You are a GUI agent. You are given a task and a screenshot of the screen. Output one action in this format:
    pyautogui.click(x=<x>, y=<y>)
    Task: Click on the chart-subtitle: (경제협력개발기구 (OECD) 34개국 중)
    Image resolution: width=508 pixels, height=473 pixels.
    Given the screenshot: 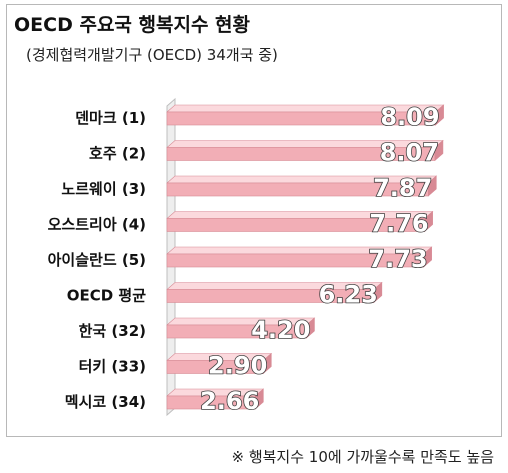 What is the action you would take?
    pyautogui.click(x=152, y=55)
    